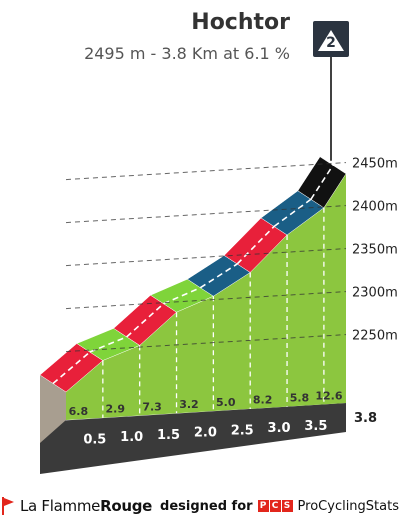 This screenshot has height=522, width=405. I want to click on km-tick-label: 1.0, so click(131, 437).